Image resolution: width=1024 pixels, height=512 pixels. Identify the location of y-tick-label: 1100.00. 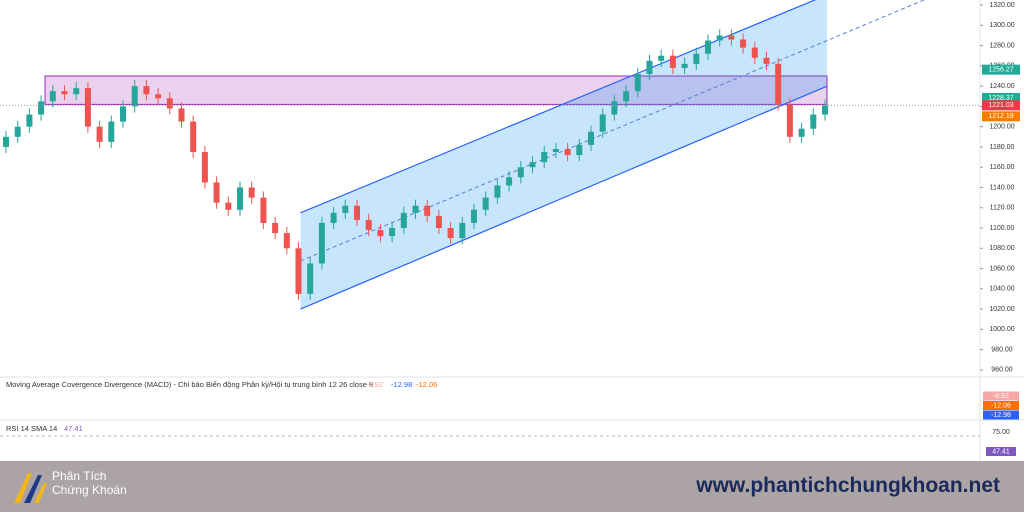
(1002, 228).